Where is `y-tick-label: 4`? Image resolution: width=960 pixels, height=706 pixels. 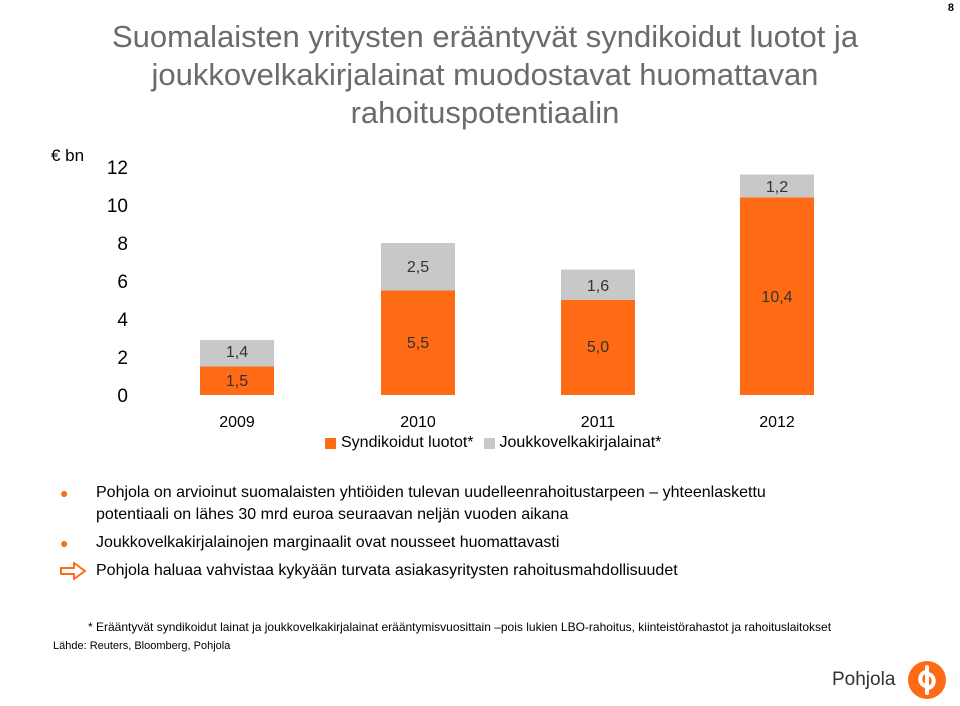
y-tick-label: 4 is located at coordinates (122, 320).